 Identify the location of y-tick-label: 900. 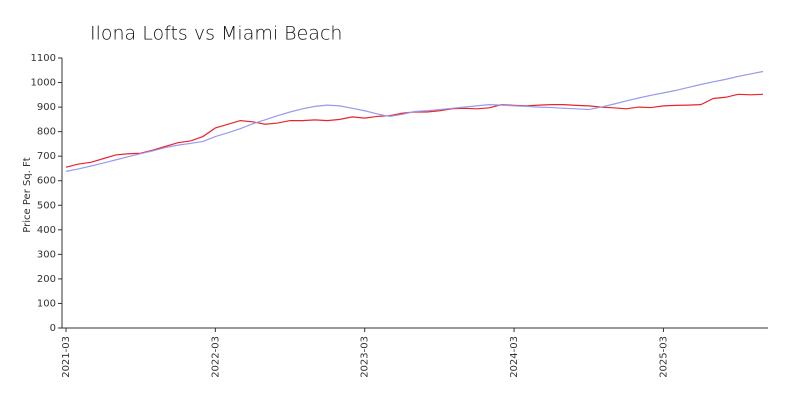
(46, 107).